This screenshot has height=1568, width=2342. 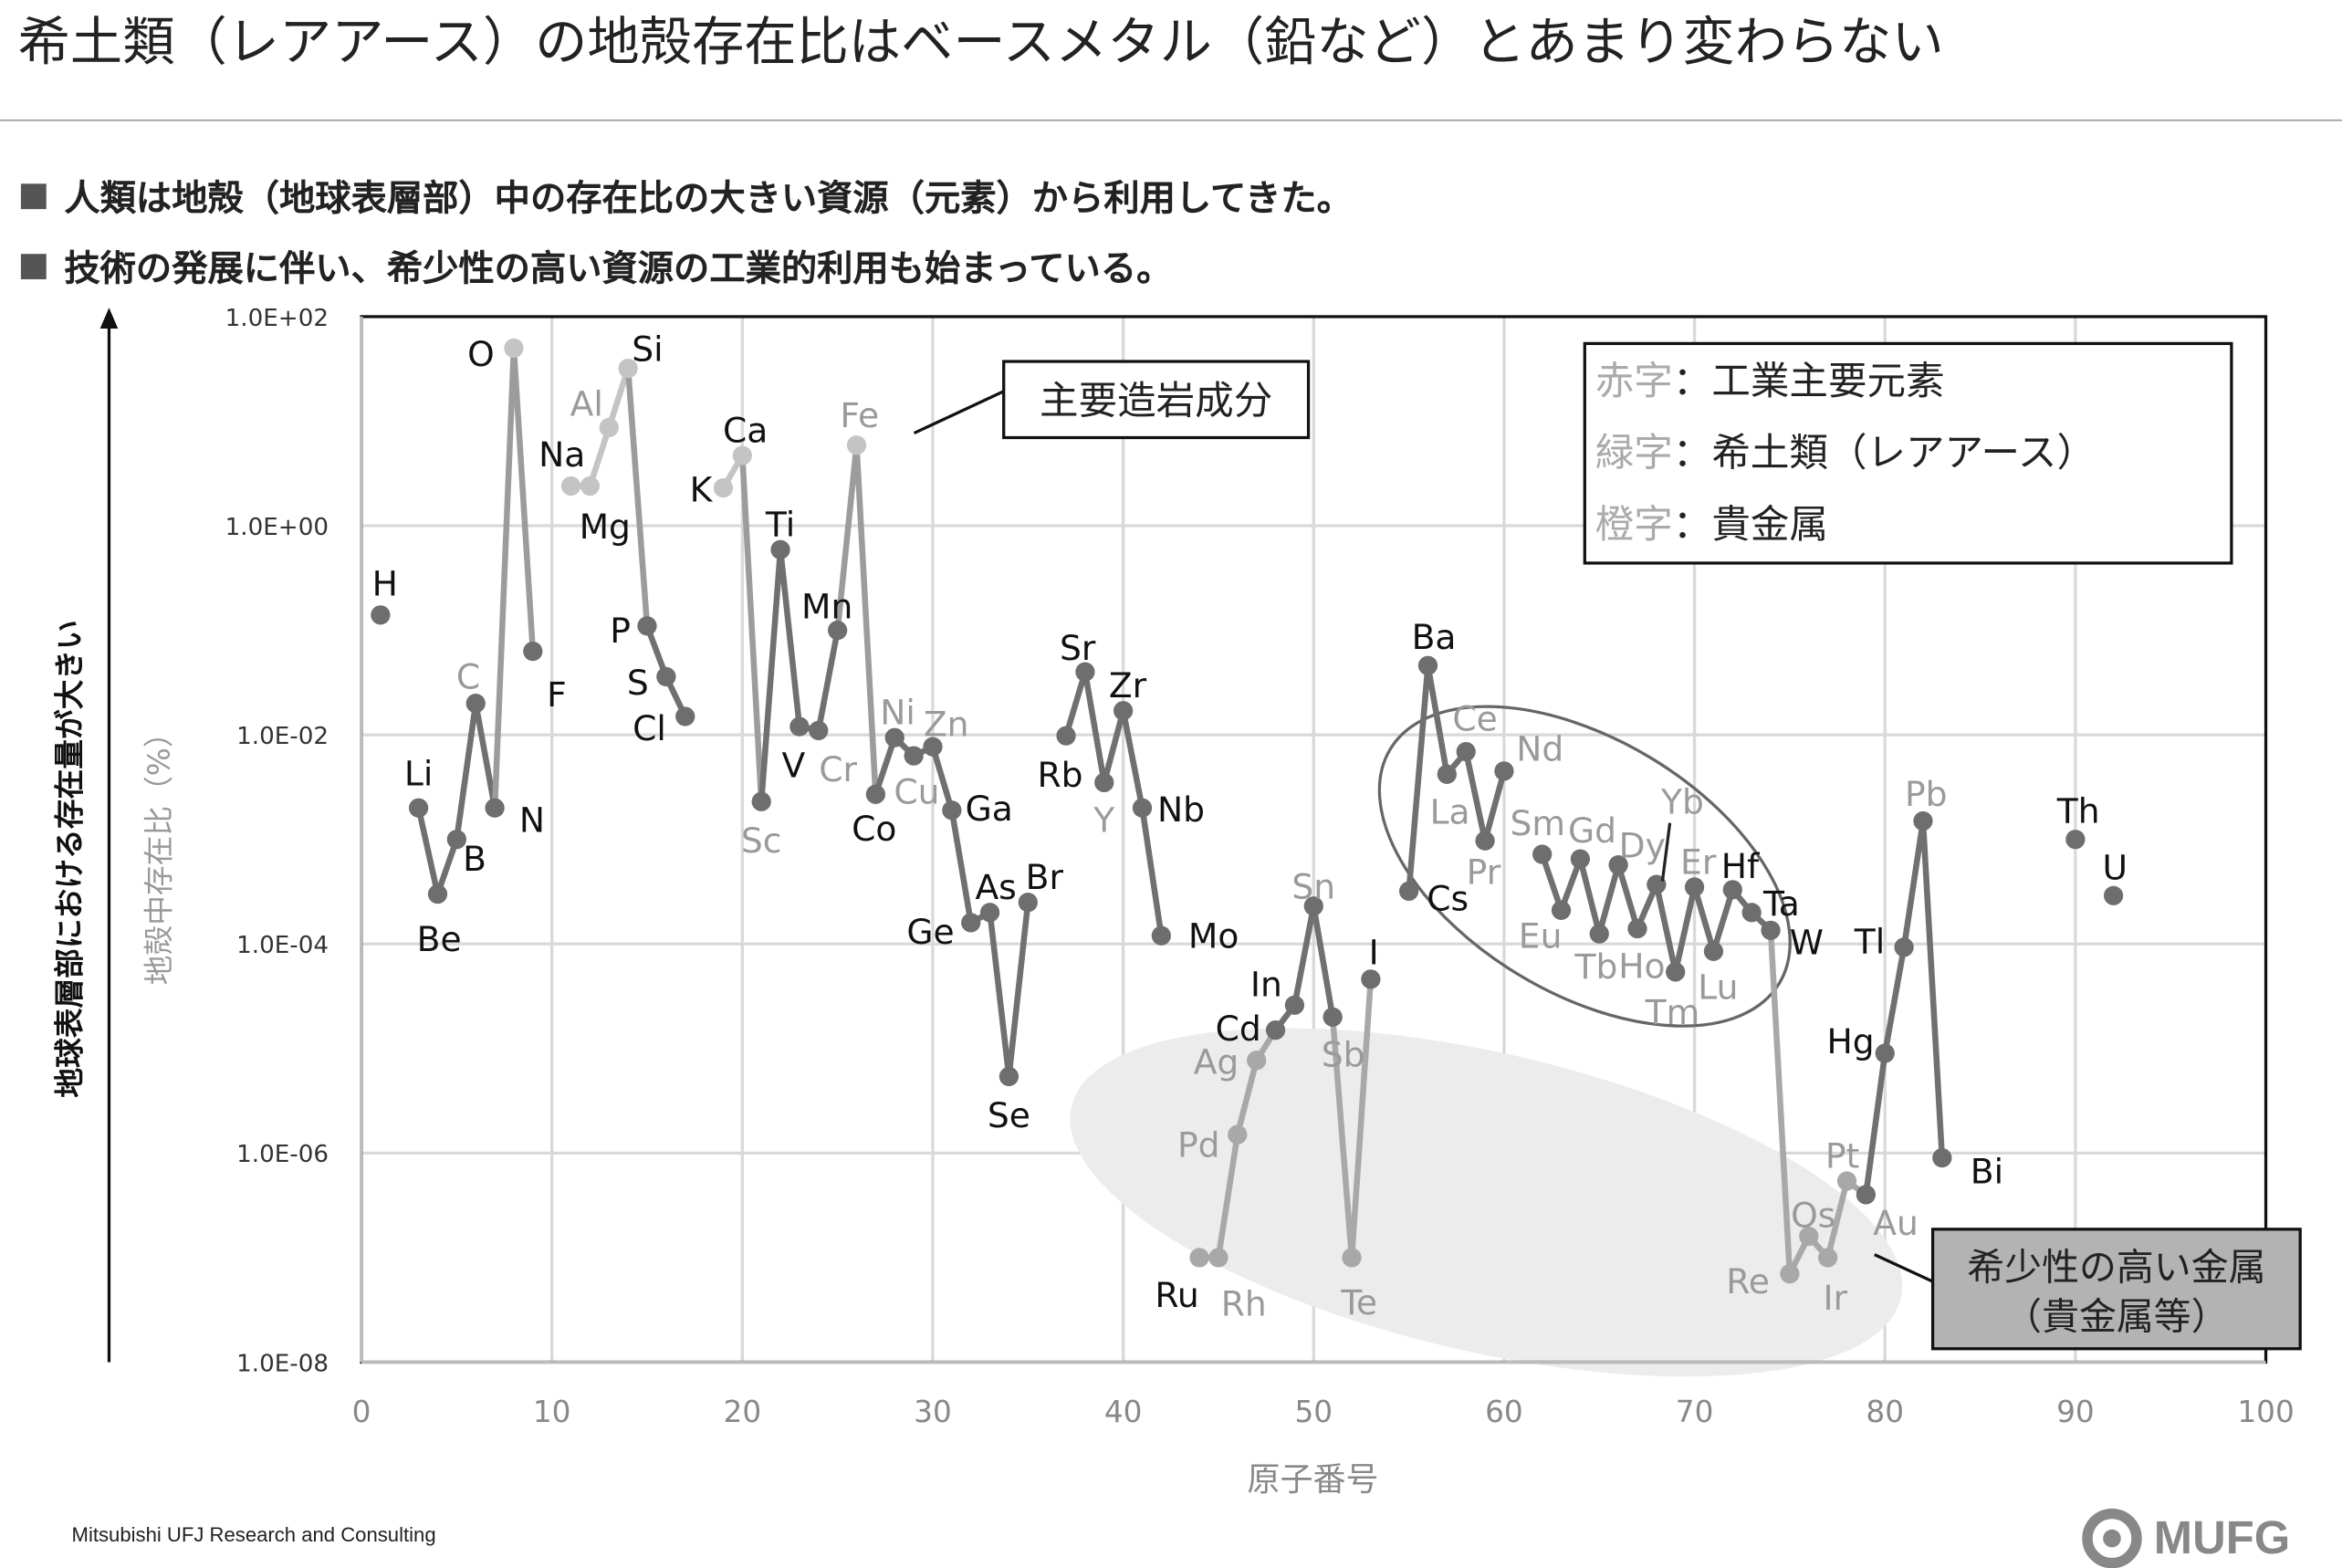 What do you see at coordinates (628, 369) in the screenshot?
I see `data-point-si` at bounding box center [628, 369].